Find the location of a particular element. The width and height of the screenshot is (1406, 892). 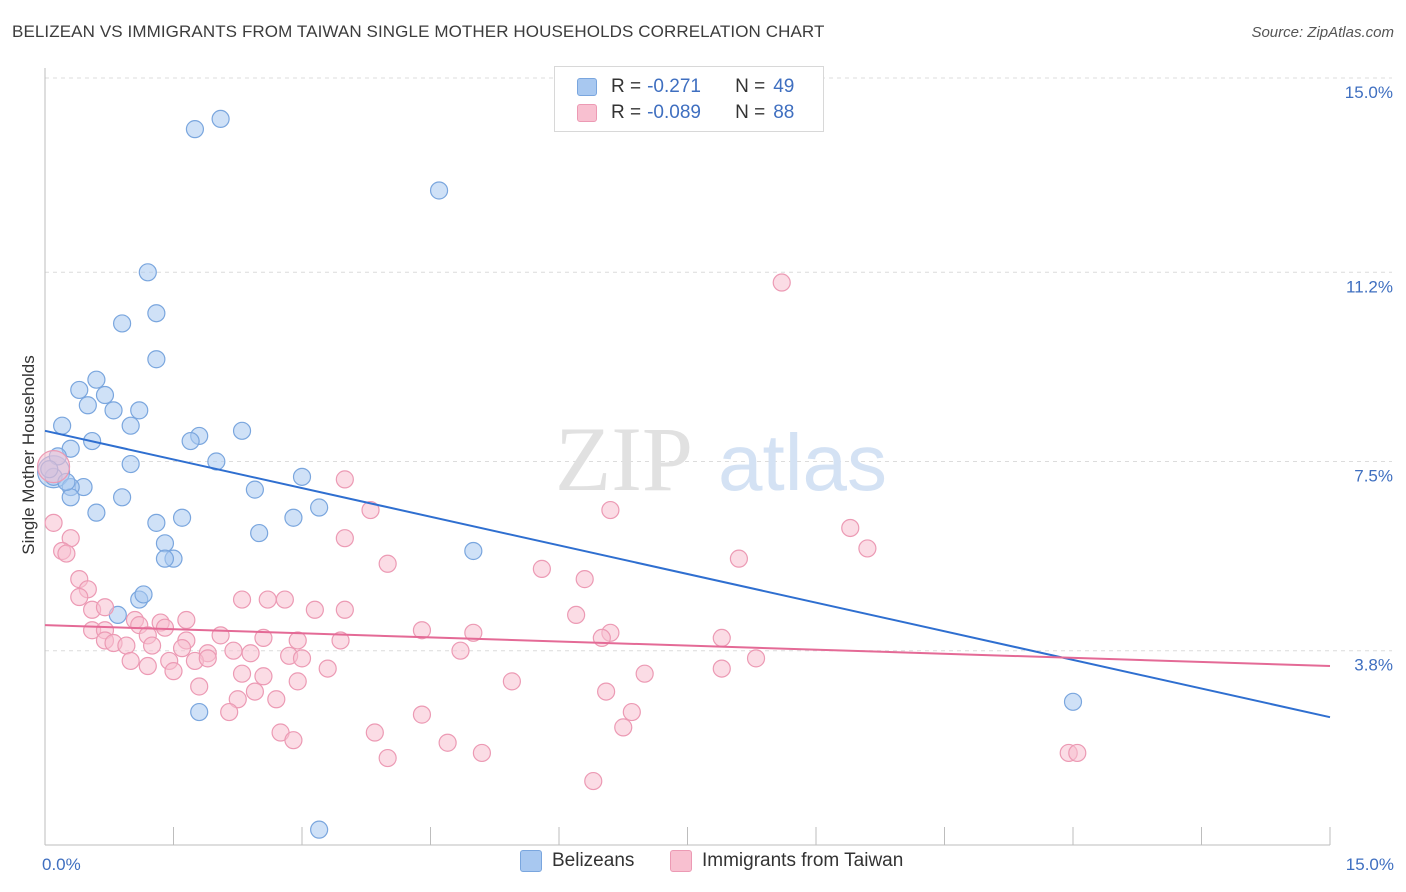

watermark: ZIP atlas is located at coordinates (721, 459).